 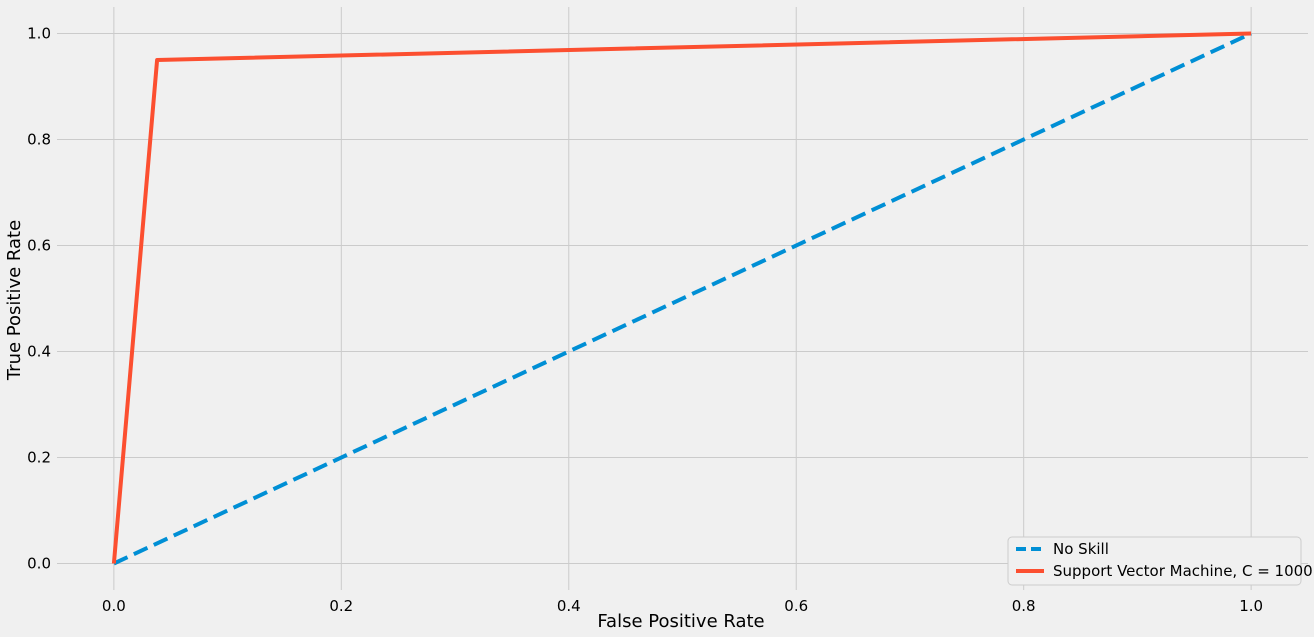 I want to click on y-tick-label: 0.8, so click(x=39, y=140).